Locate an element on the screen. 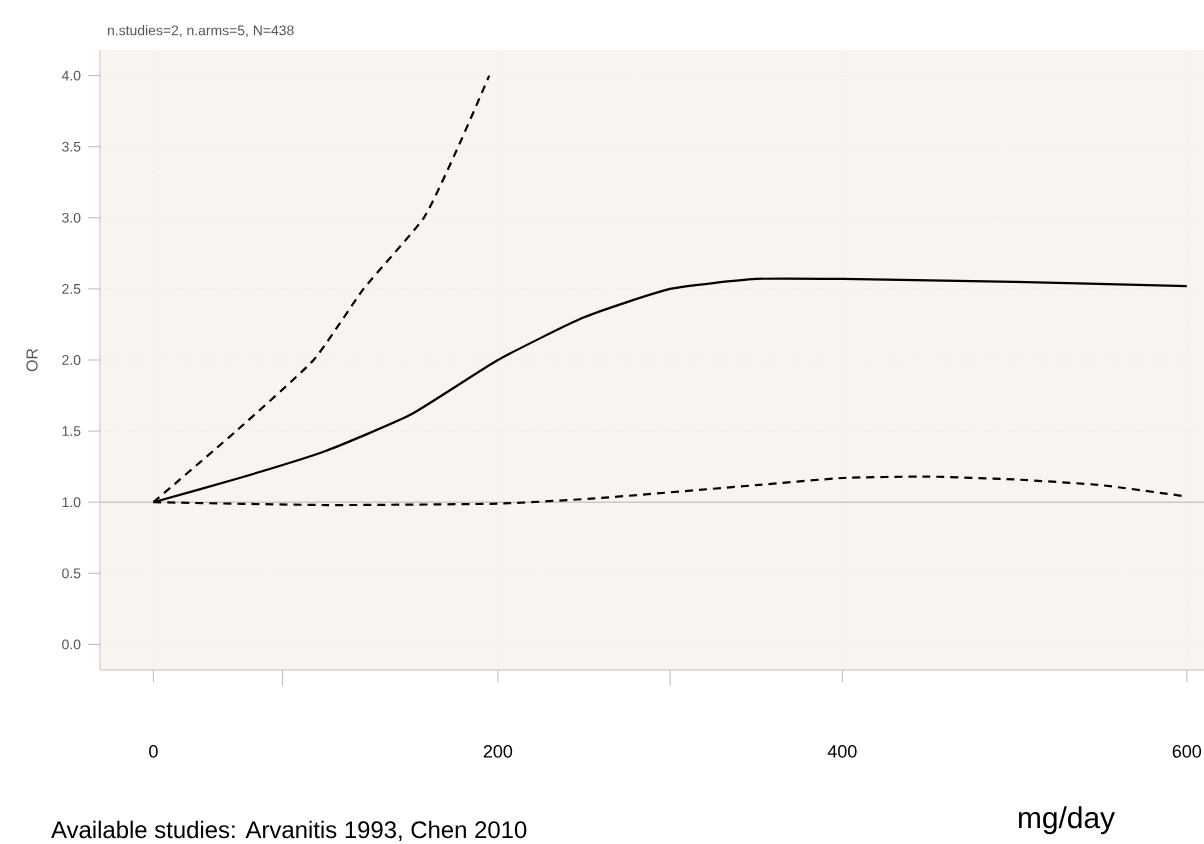 Image resolution: width=1204 pixels, height=844 pixels. text: Available studies: Arvanitis 1993, Chen 2010 is located at coordinates (289, 831).